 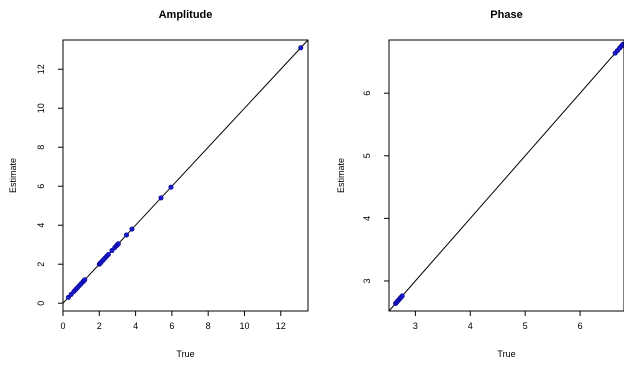 I want to click on amplitude-y-tick-label: 6, so click(x=41, y=186).